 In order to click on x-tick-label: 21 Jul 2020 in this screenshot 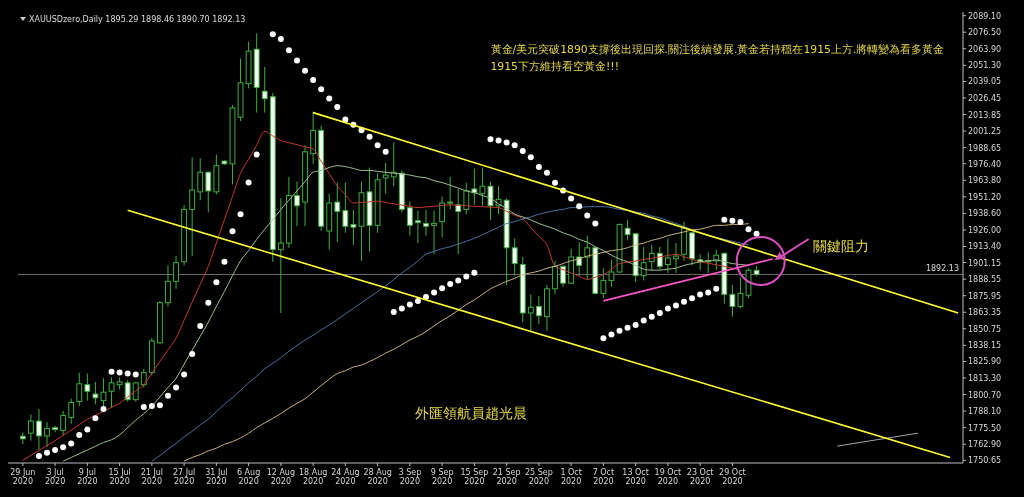, I will do `click(152, 477)`.